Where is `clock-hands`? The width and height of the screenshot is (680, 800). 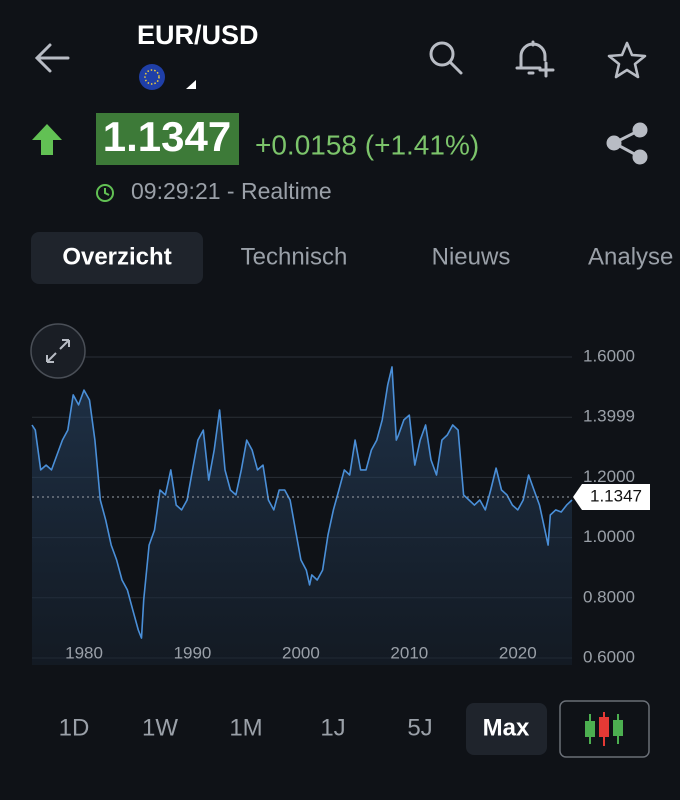
clock-hands is located at coordinates (107, 192).